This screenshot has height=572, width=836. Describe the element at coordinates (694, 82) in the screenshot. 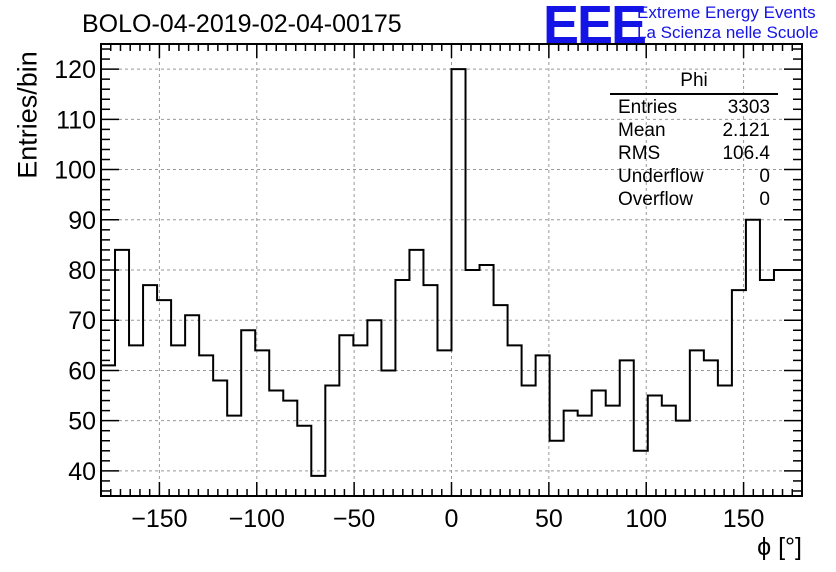

I see `stats-title: Phi` at that location.